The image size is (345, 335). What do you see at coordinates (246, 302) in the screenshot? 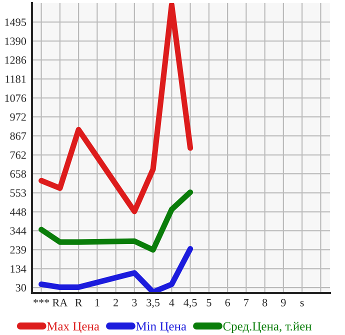
I see `x-tick-label: 7` at bounding box center [246, 302].